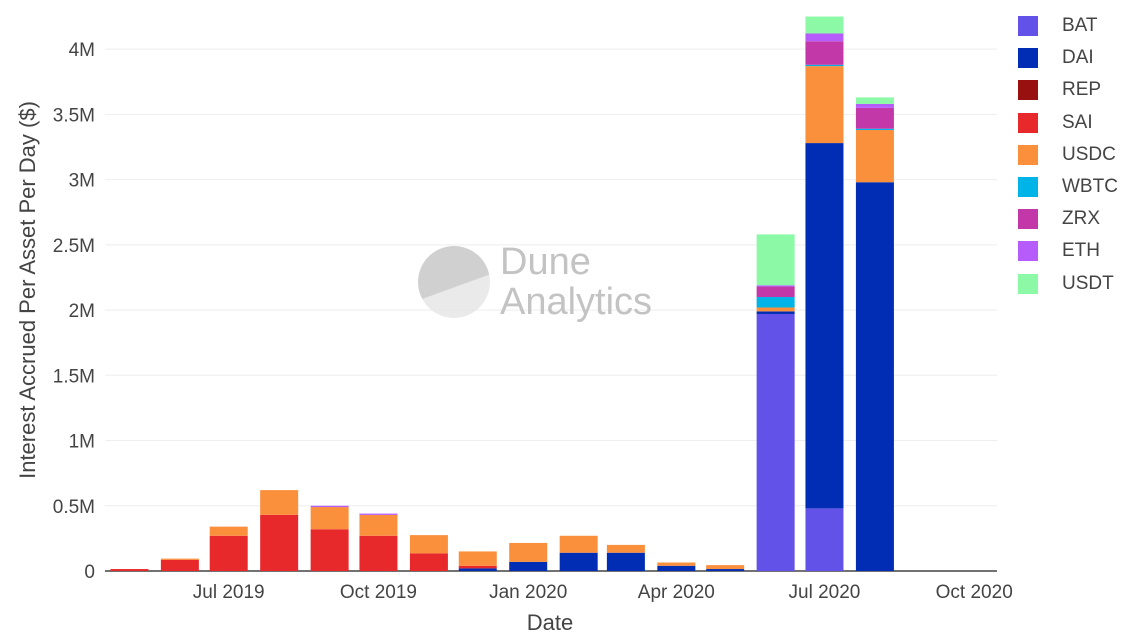  I want to click on legend-item-usdt: USDT, so click(1068, 284).